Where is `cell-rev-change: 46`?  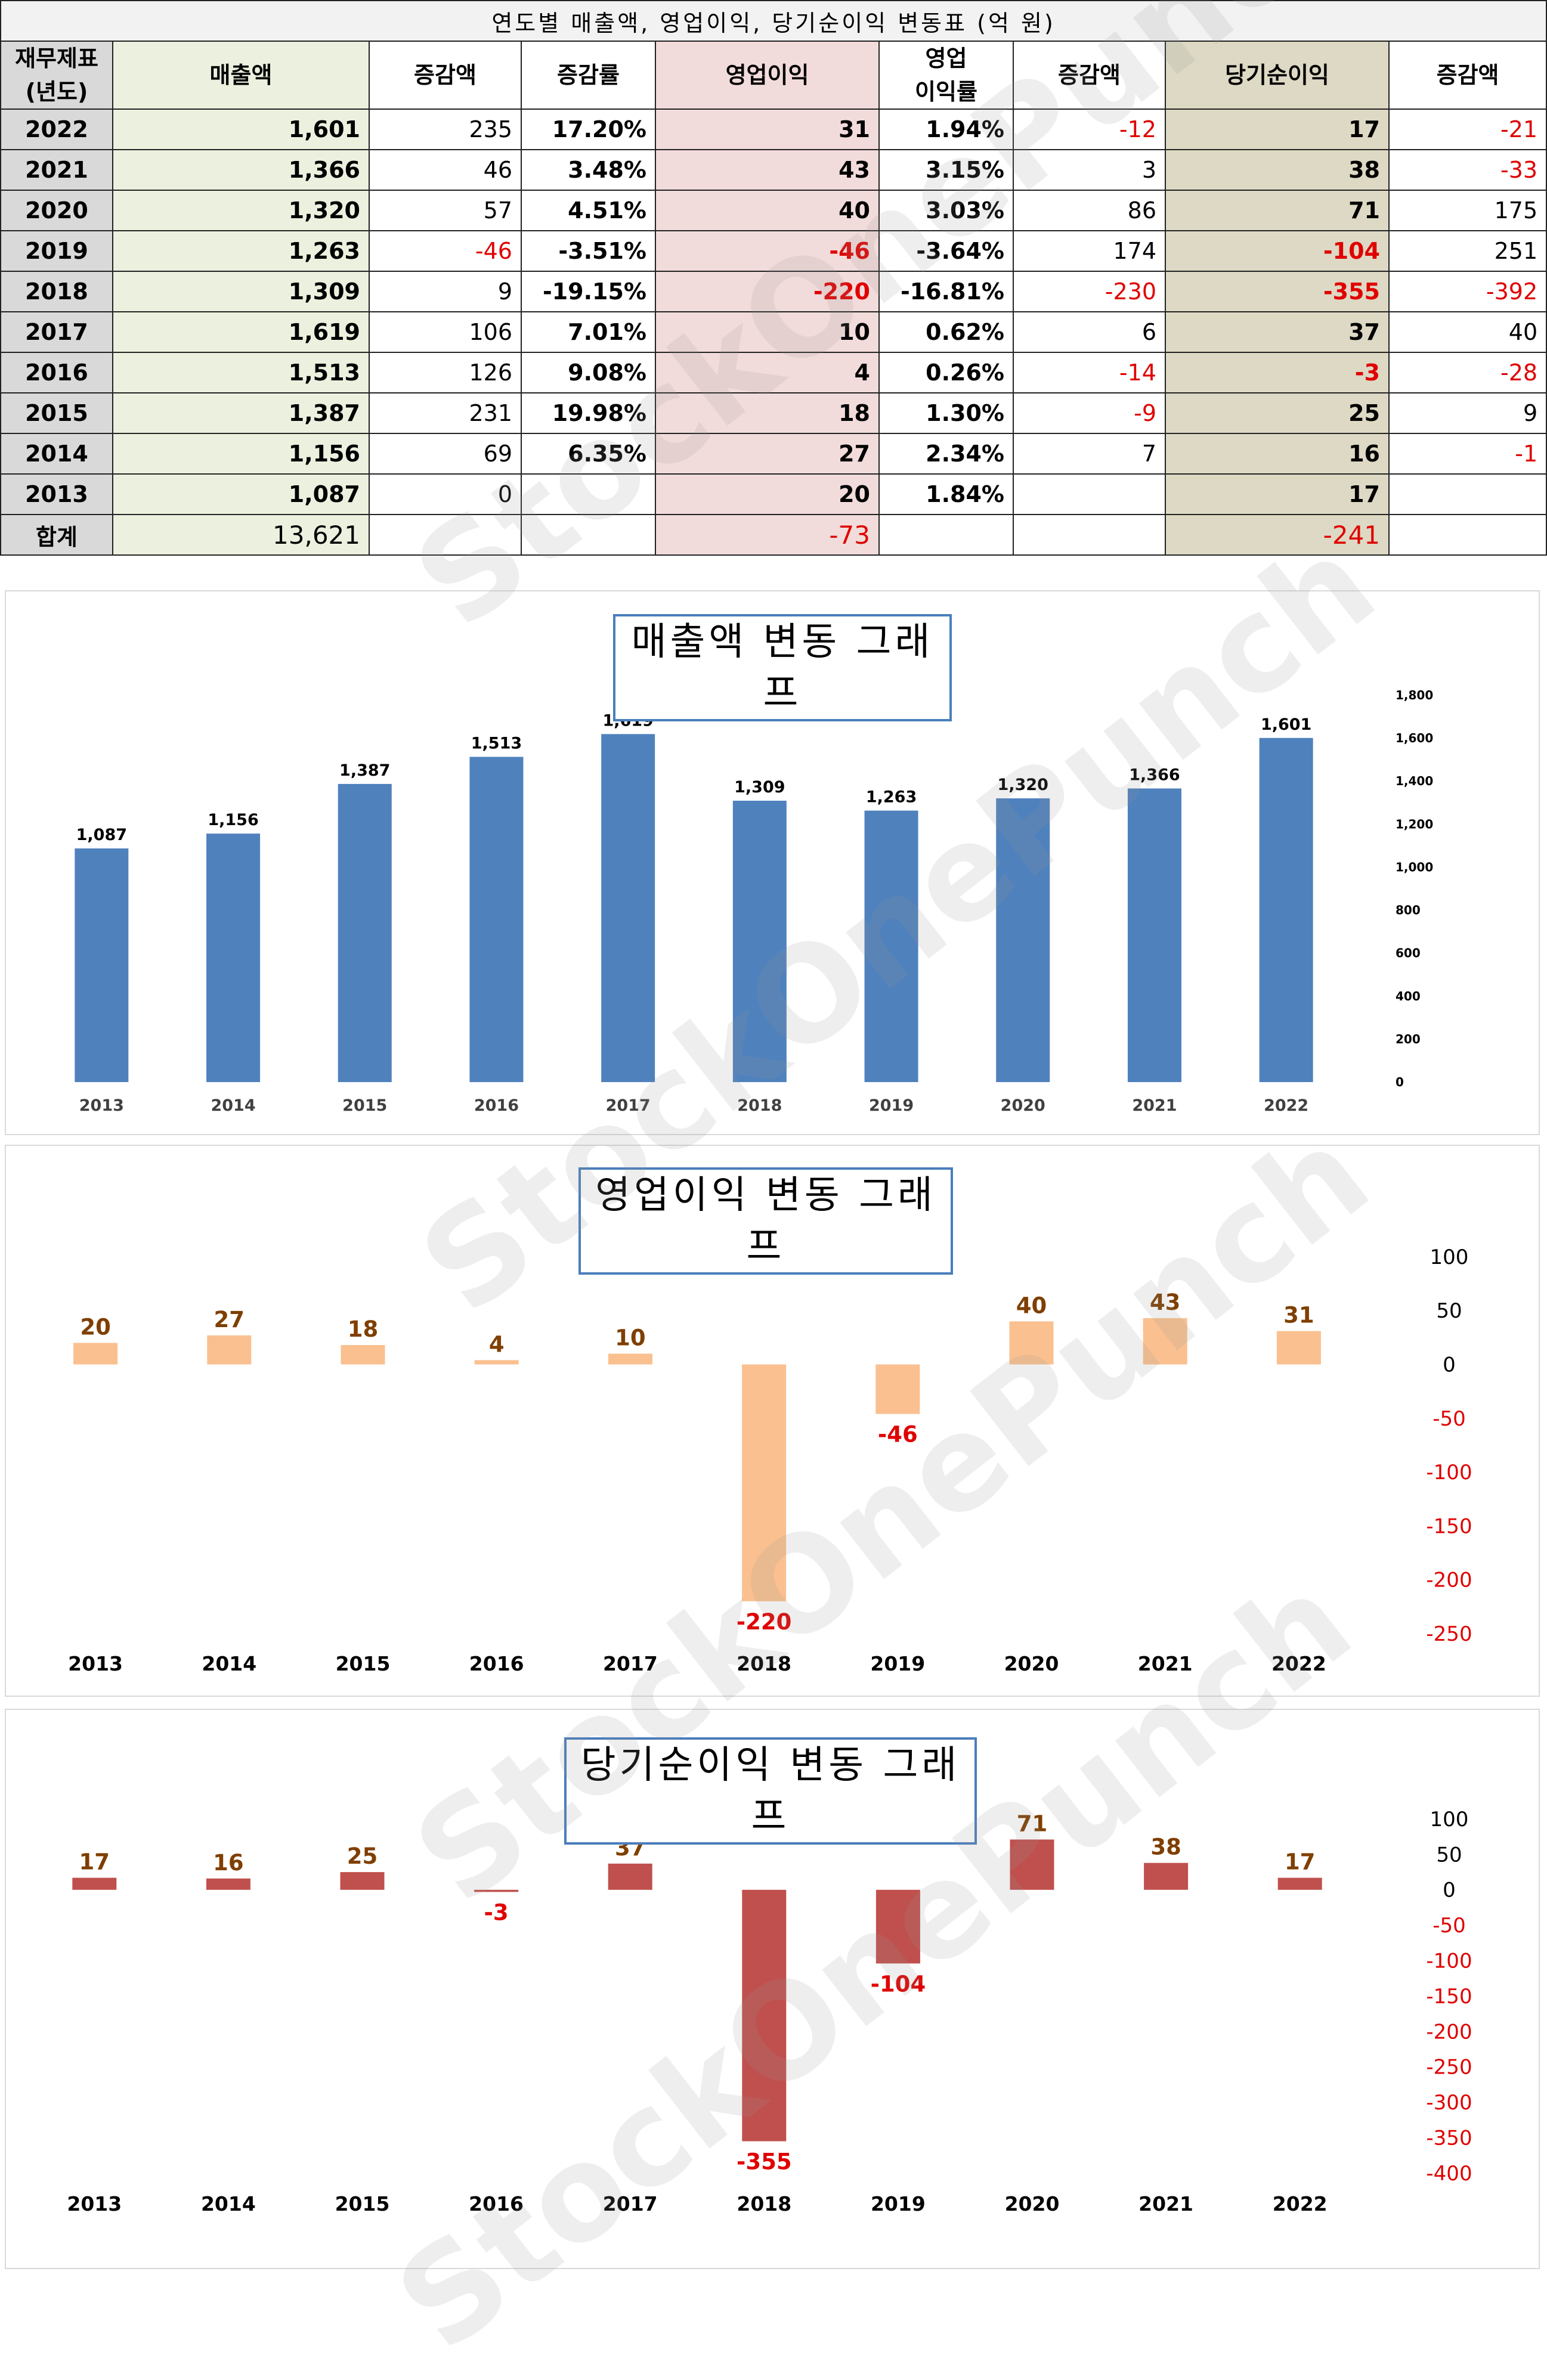 cell-rev-change: 46 is located at coordinates (445, 170).